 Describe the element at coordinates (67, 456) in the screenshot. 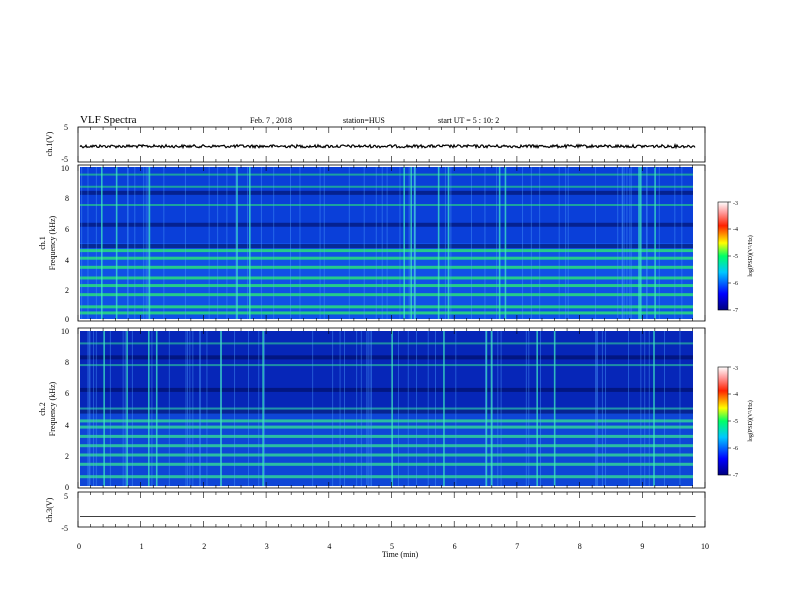

I see `ch2-freq-tick-2: 2` at that location.